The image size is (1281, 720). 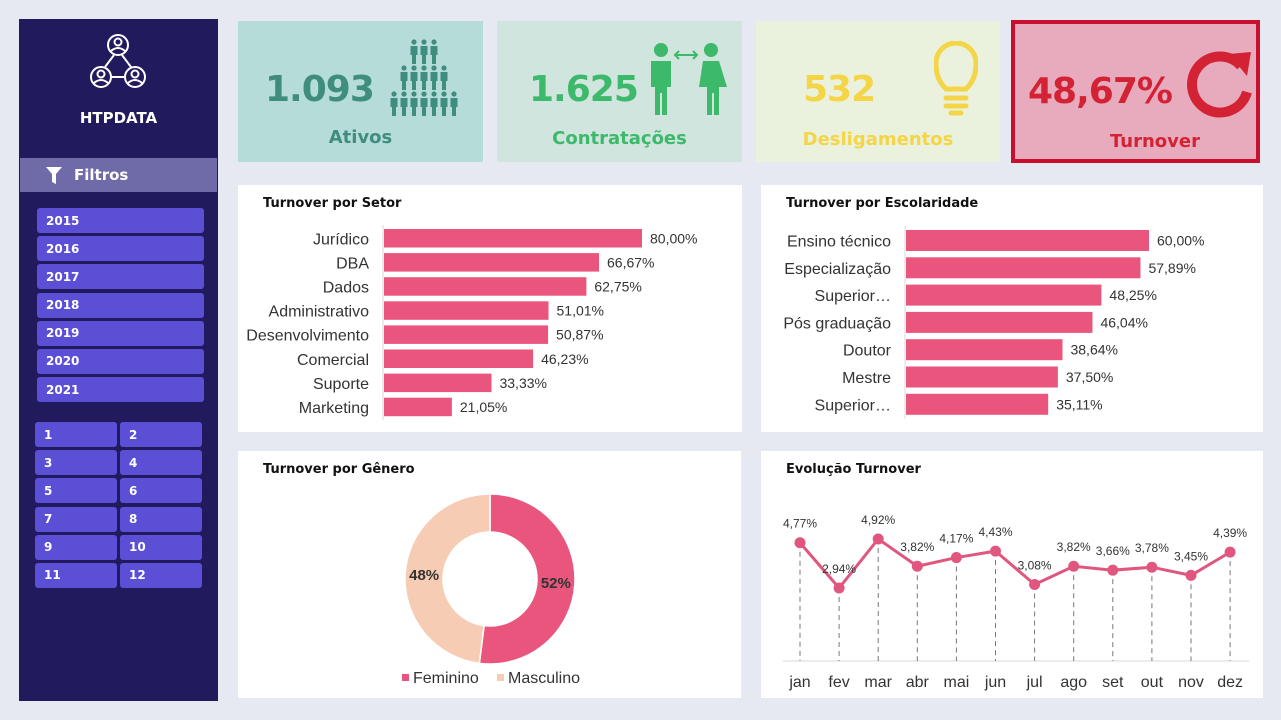 What do you see at coordinates (1113, 682) in the screenshot?
I see `x-tick-label: set` at bounding box center [1113, 682].